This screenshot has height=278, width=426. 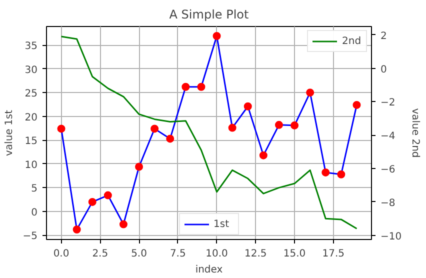 What do you see at coordinates (100, 254) in the screenshot?
I see `x-tick-label: 2.5` at bounding box center [100, 254].